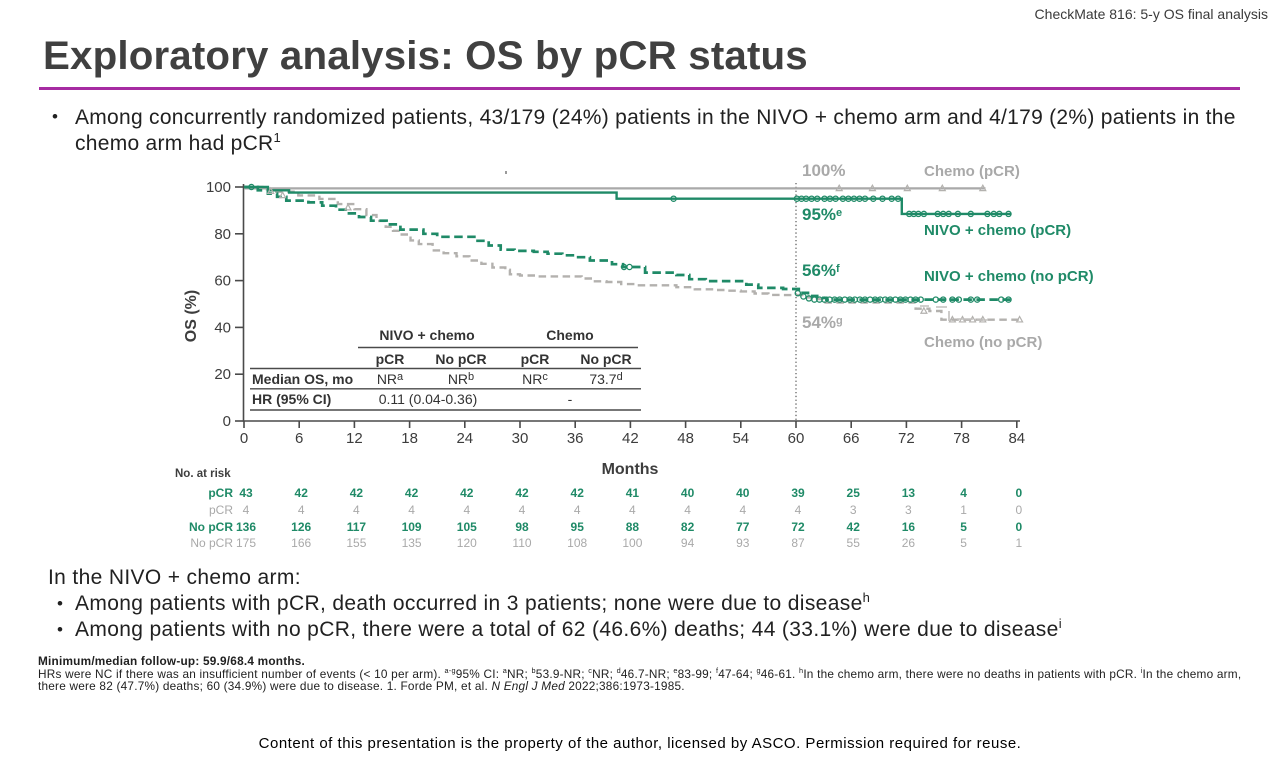  What do you see at coordinates (630, 469) in the screenshot?
I see `svg-text: Months` at bounding box center [630, 469].